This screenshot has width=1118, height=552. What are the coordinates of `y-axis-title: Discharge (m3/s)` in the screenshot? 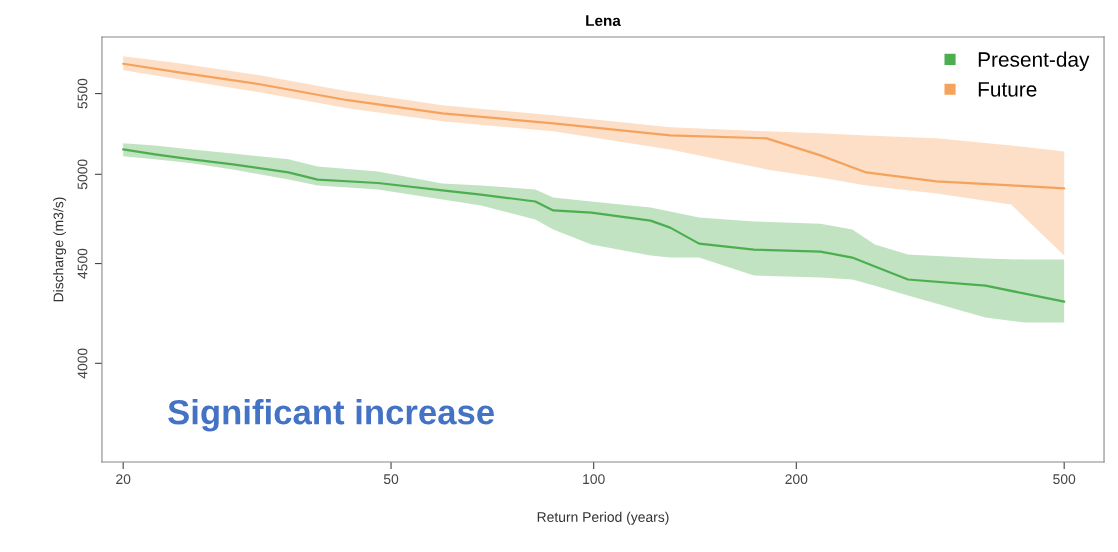 It's located at (60, 249).